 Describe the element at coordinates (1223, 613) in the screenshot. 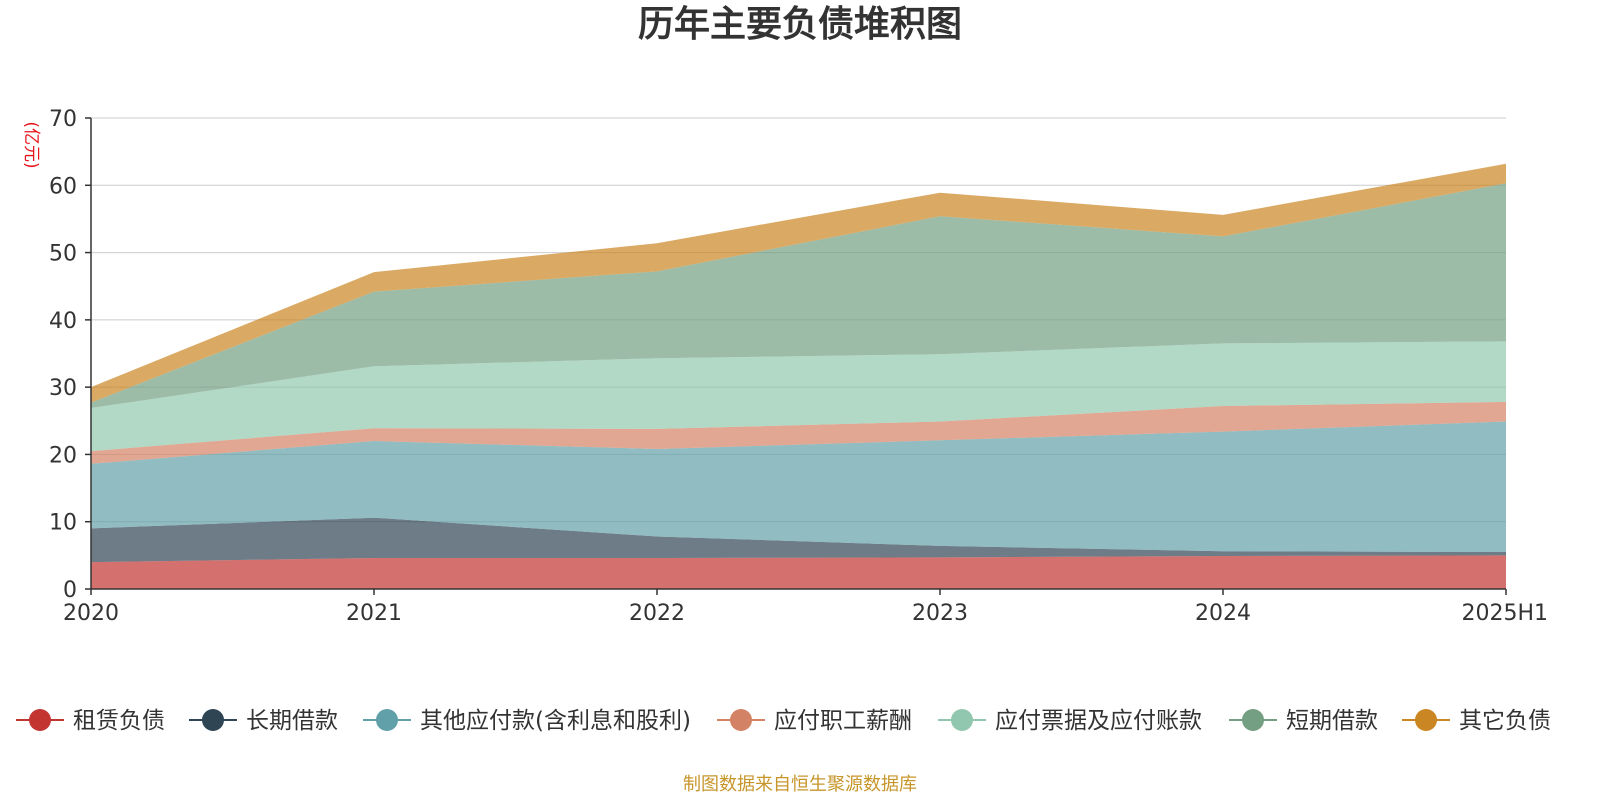

I see `x-tick-label: 2024` at that location.